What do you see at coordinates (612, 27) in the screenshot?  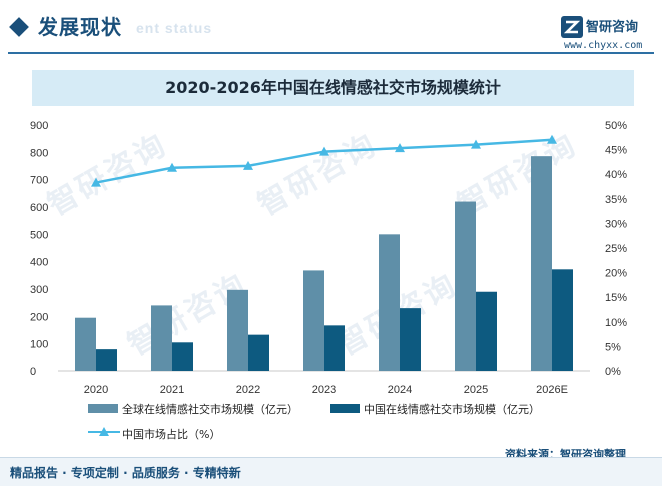 I see `brand-name: 智研咨询` at bounding box center [612, 27].